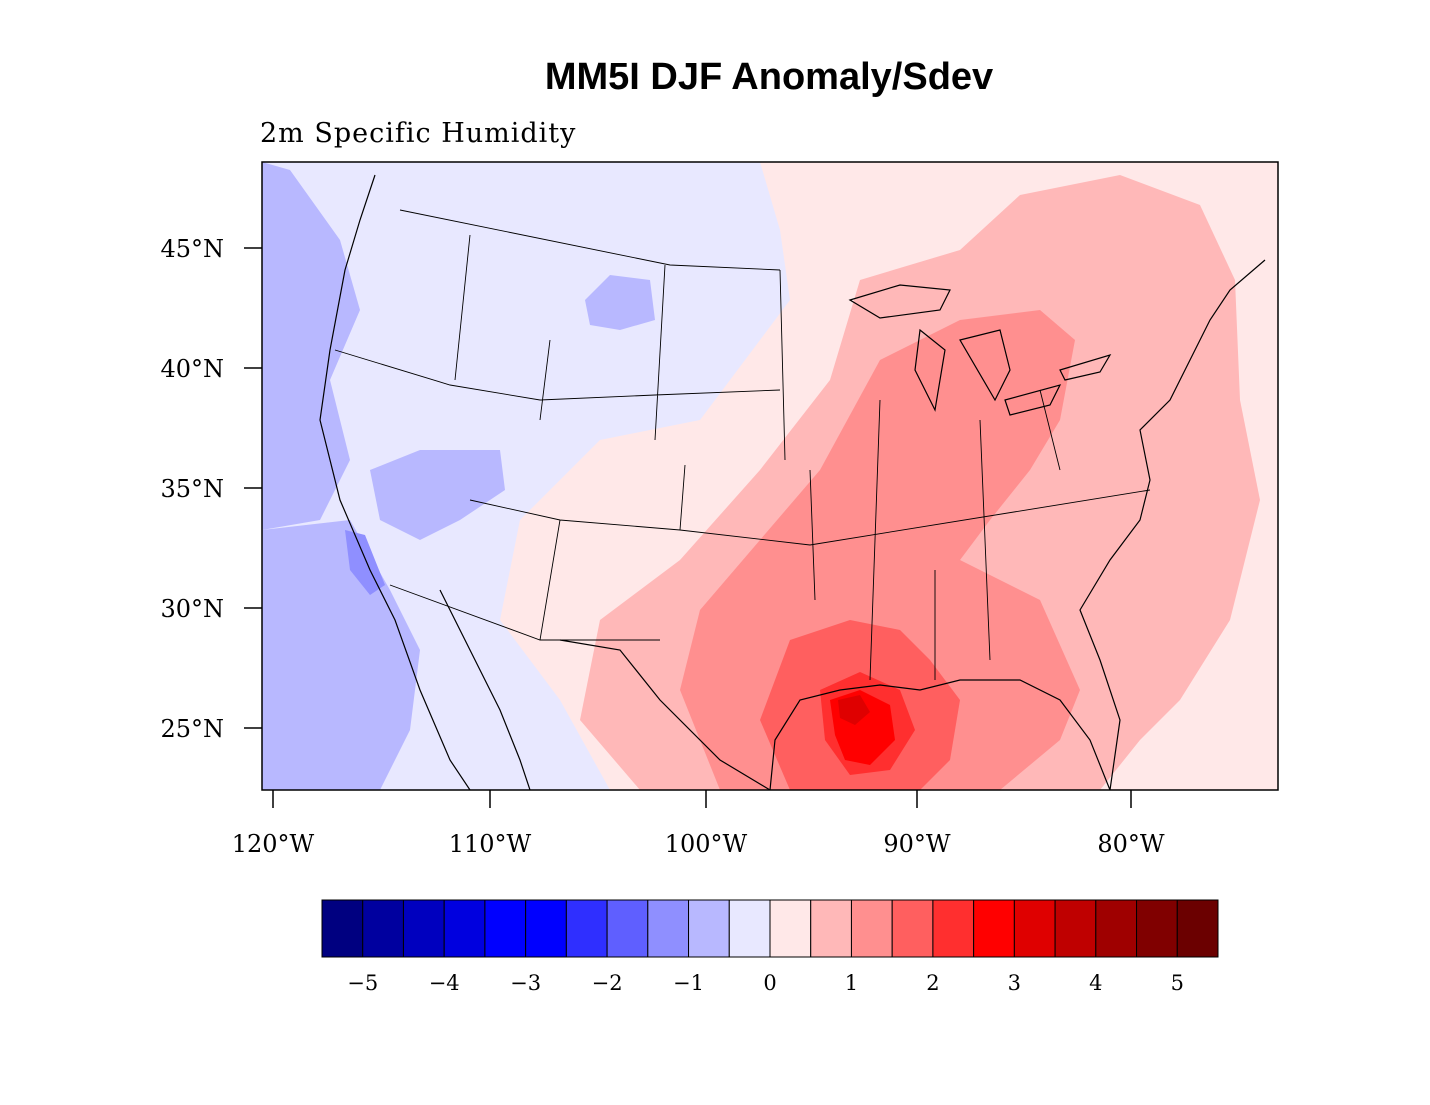 The image size is (1430, 1105). What do you see at coordinates (362, 983) in the screenshot?
I see `colorbar-label: −5` at bounding box center [362, 983].